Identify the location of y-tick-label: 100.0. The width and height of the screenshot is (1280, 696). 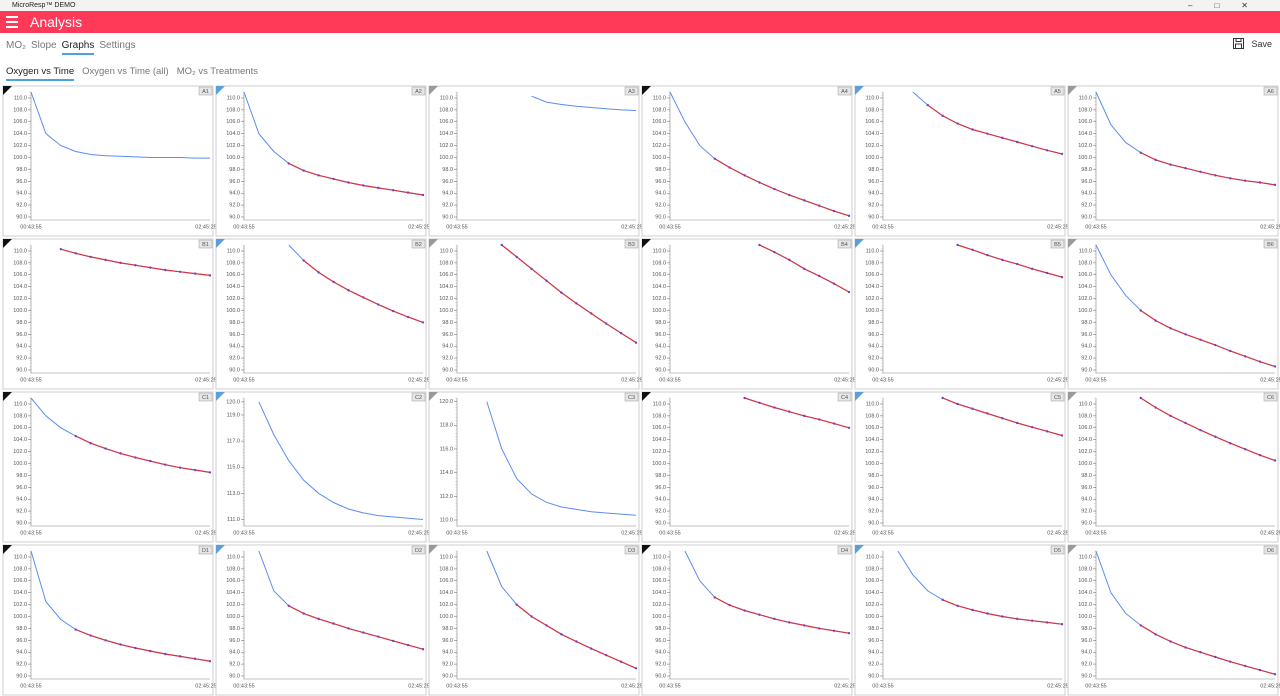
(446, 617).